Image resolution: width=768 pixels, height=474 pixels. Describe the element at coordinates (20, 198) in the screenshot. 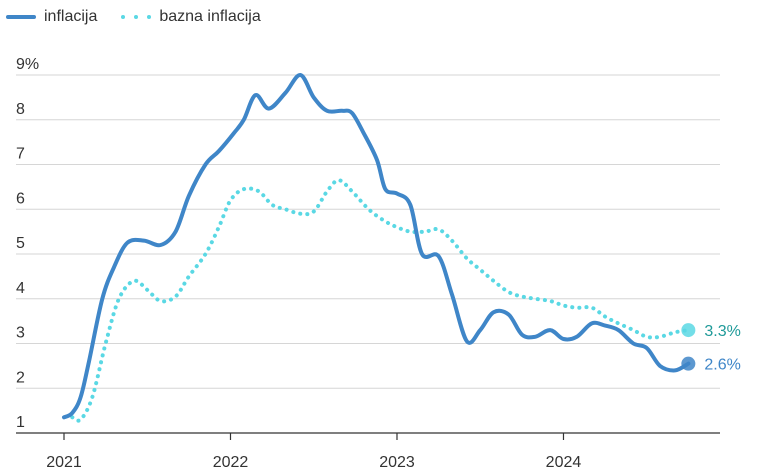

I see `y-tick-label: 6` at that location.